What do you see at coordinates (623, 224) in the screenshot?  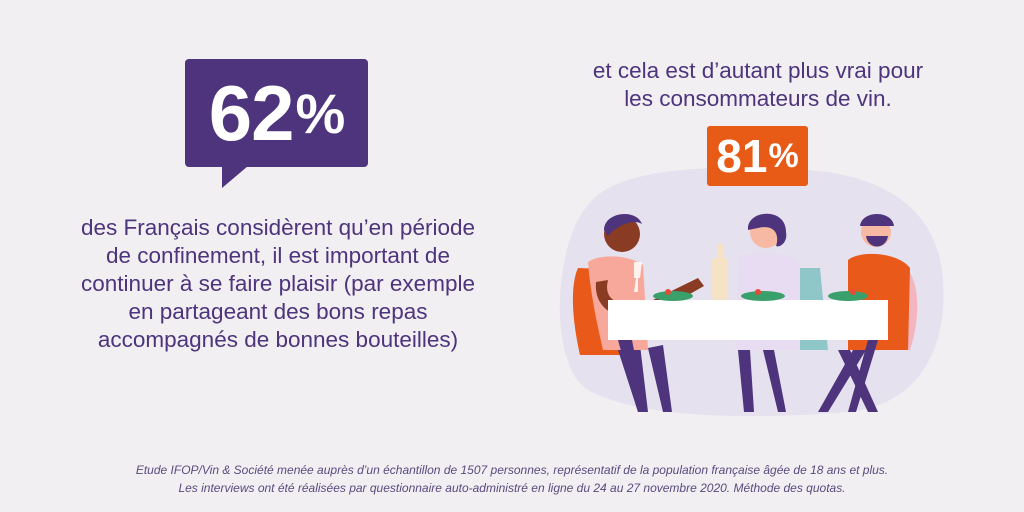 I see `person-left-hair` at bounding box center [623, 224].